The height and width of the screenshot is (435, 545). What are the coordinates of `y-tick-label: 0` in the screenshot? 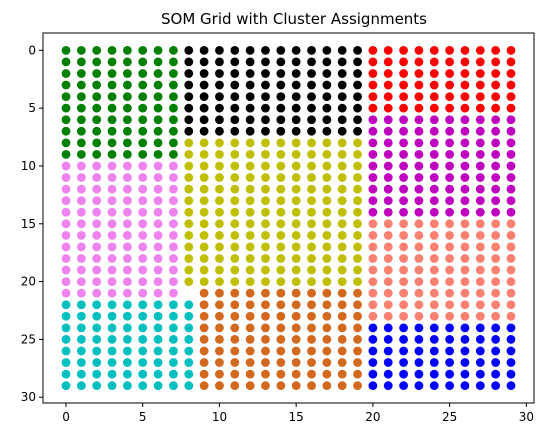 It's located at (32, 50).